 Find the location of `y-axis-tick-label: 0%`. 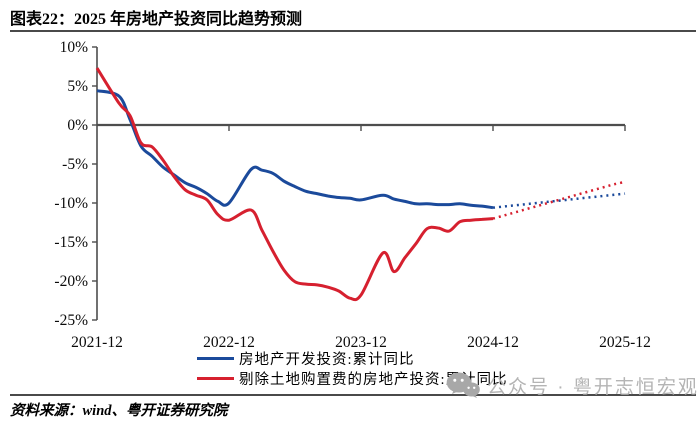

y-axis-tick-label: 0% is located at coordinates (77, 125).